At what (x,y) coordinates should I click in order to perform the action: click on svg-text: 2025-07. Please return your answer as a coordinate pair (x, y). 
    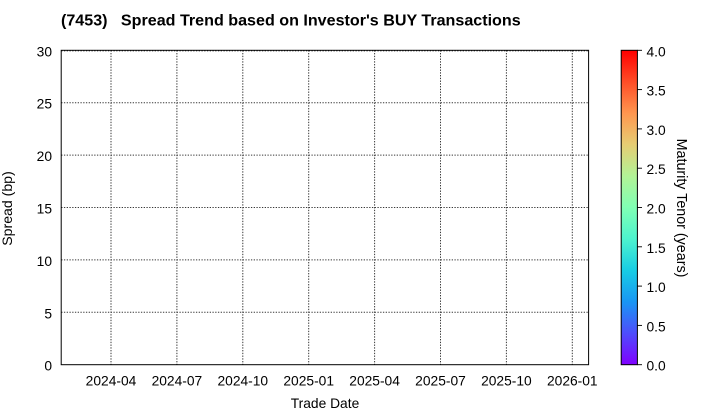
    Looking at the image, I should click on (440, 381).